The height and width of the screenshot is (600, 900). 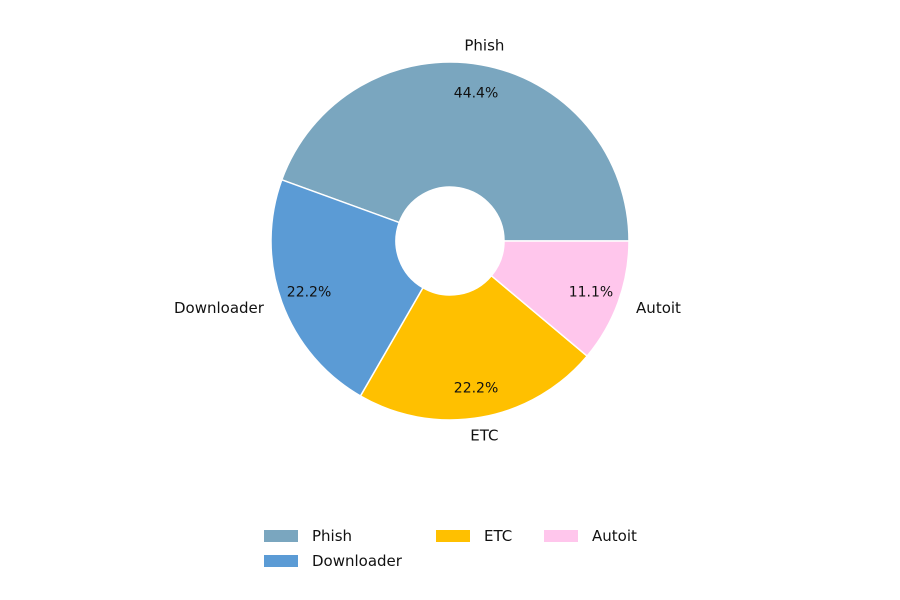 What do you see at coordinates (658, 308) in the screenshot?
I see `slice-label-autoit: Autoit` at bounding box center [658, 308].